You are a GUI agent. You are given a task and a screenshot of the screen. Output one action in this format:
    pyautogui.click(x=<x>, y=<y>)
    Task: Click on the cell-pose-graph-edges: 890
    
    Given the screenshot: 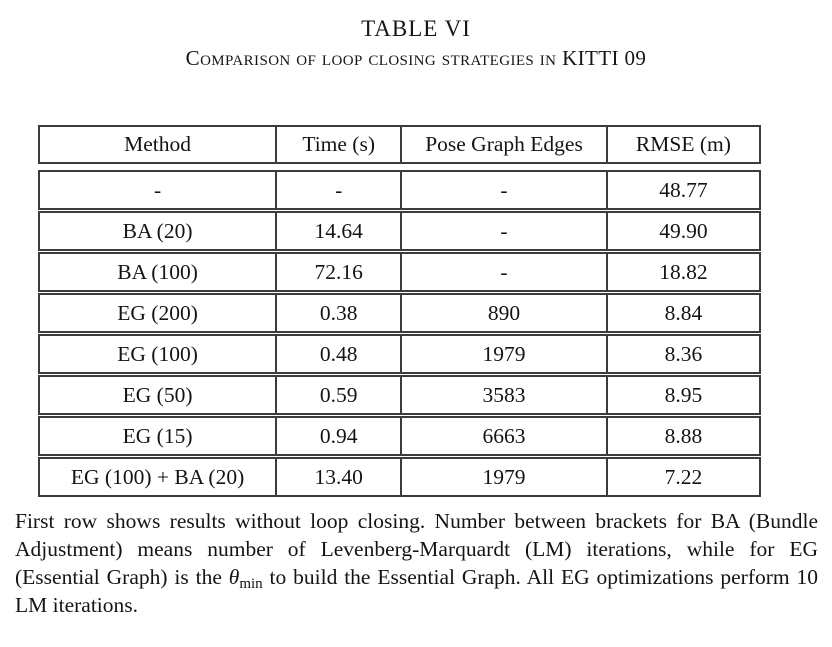 What is the action you would take?
    pyautogui.click(x=503, y=313)
    